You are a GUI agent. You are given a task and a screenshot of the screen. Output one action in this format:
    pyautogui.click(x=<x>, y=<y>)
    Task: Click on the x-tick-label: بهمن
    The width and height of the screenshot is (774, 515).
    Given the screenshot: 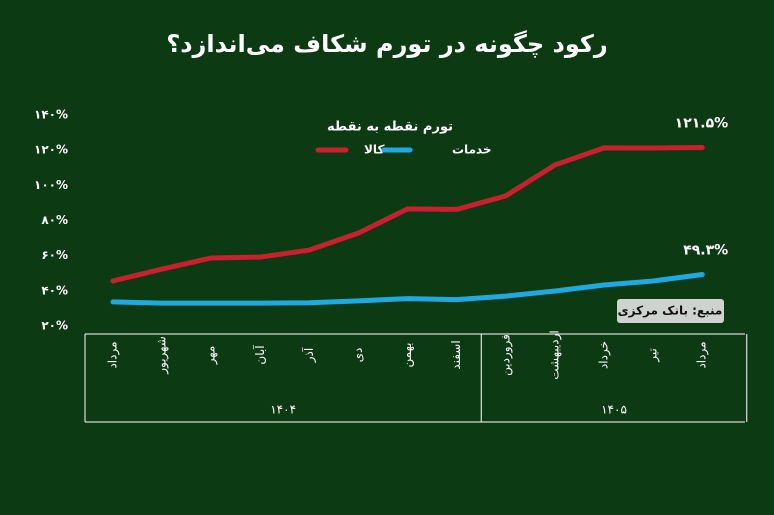 What is the action you would take?
    pyautogui.click(x=407, y=355)
    